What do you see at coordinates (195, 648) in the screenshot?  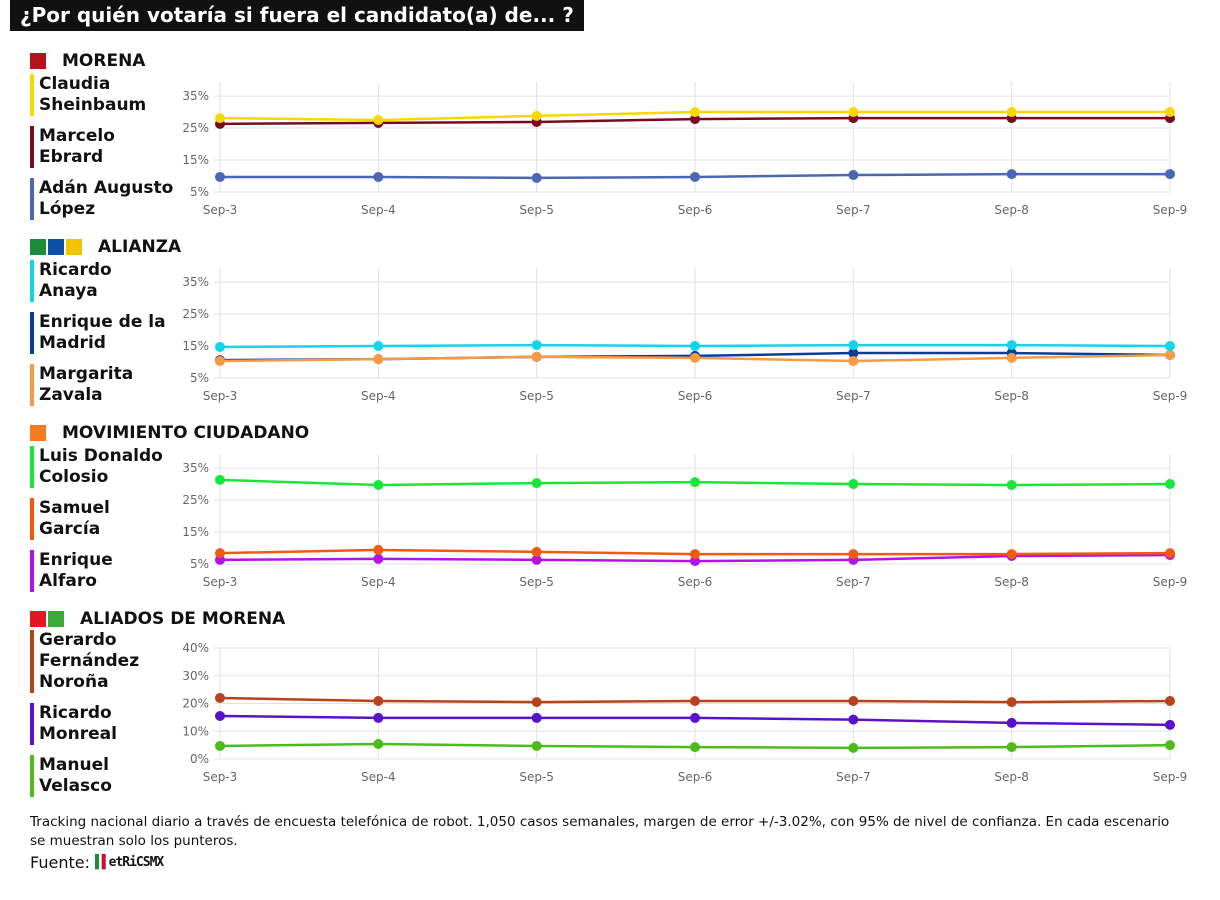 I see `y-tick-label: 40%` at bounding box center [195, 648].